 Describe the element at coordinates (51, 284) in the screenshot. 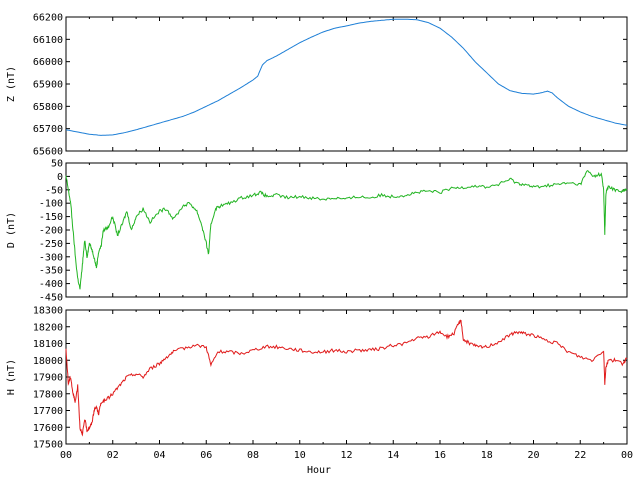

I see `d-y-tick-label: -400` at that location.